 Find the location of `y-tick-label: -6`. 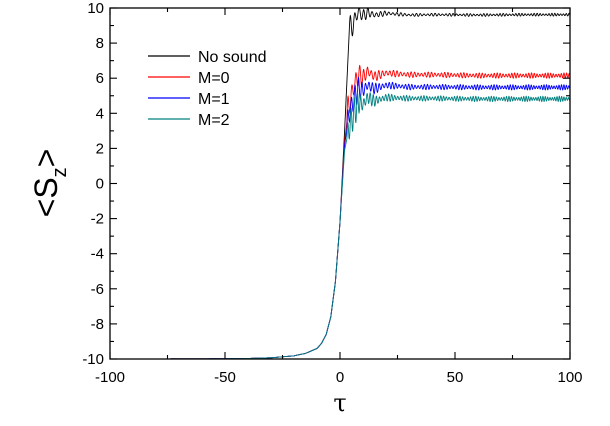

y-tick-label: -6 is located at coordinates (97, 289).